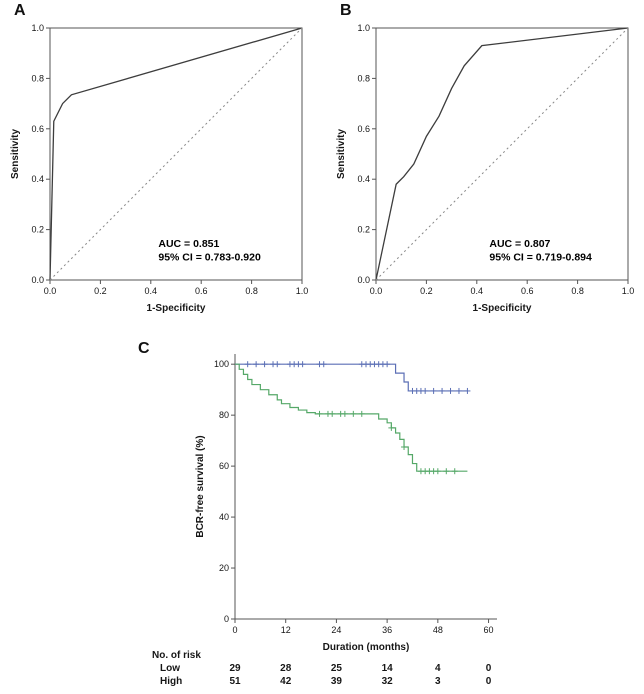 This screenshot has width=644, height=694. What do you see at coordinates (224, 415) in the screenshot?
I see `svg-text: 80` at bounding box center [224, 415].